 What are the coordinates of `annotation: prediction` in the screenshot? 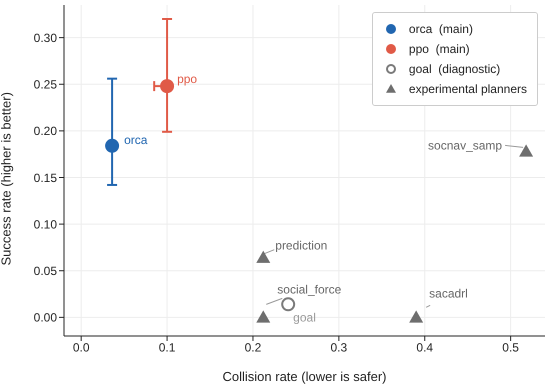 It's located at (301, 245).